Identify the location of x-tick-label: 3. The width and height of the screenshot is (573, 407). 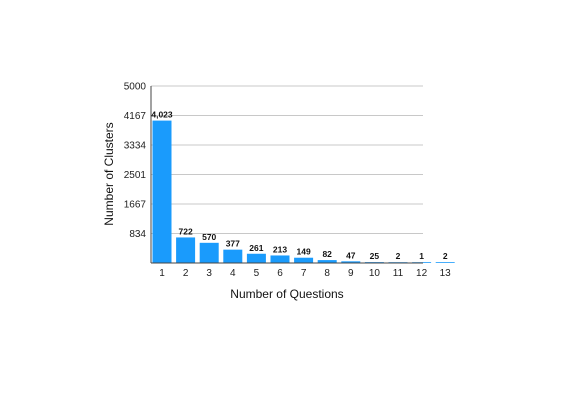
(209, 273).